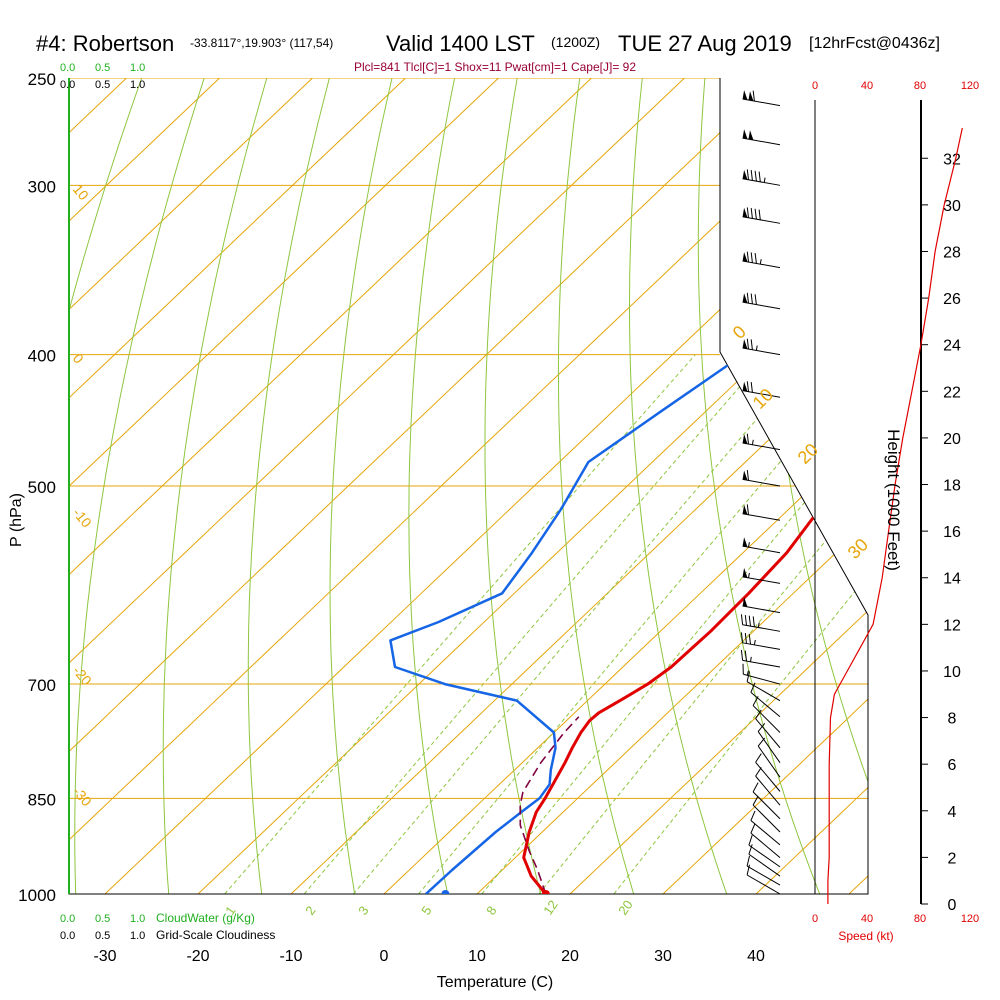 This screenshot has width=1000, height=1000. What do you see at coordinates (952, 252) in the screenshot?
I see `height-tick-label: 28` at bounding box center [952, 252].